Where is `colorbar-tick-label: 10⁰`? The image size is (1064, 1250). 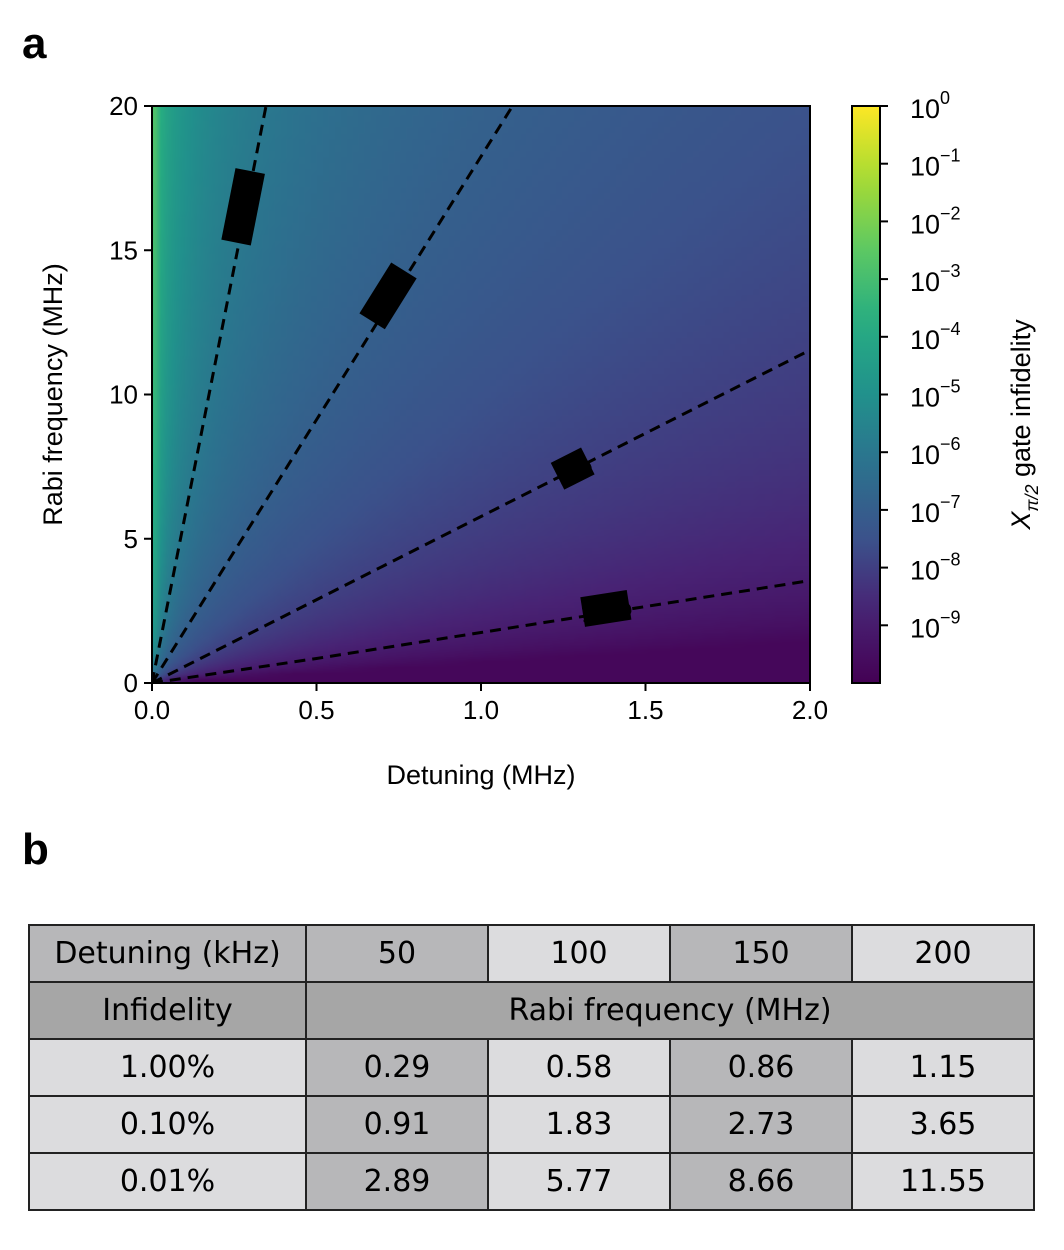
colorbar-tick-label: 10⁰ is located at coordinates (930, 106).